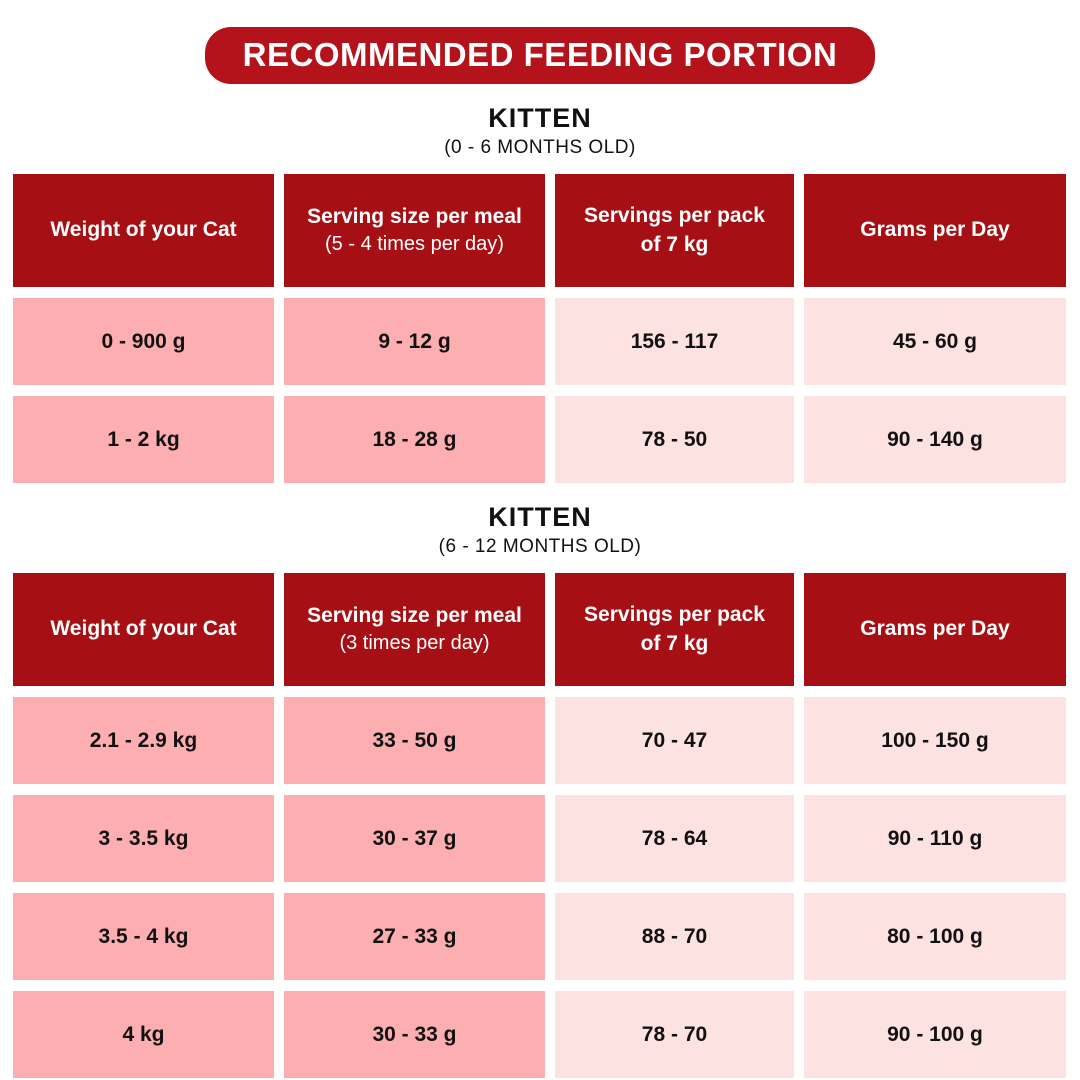  Describe the element at coordinates (143, 439) in the screenshot. I see `cell-weight: 1 - 2 kg` at that location.